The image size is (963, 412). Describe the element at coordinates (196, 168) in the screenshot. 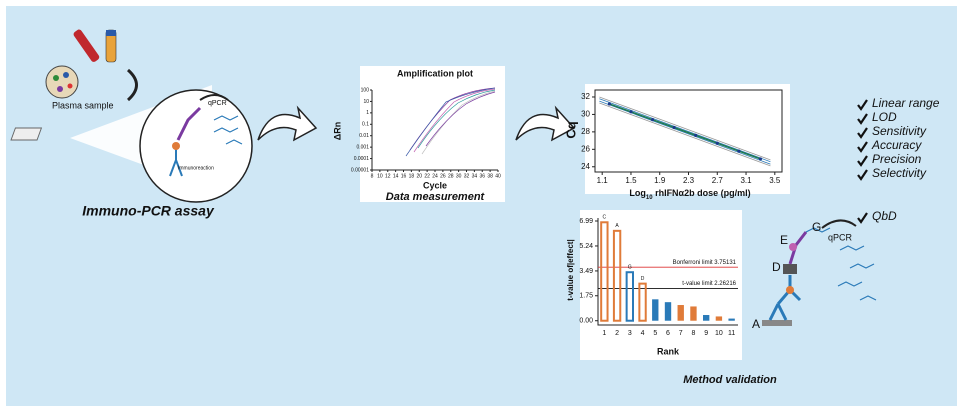

I see `immuno-label: Immunoreaction` at that location.